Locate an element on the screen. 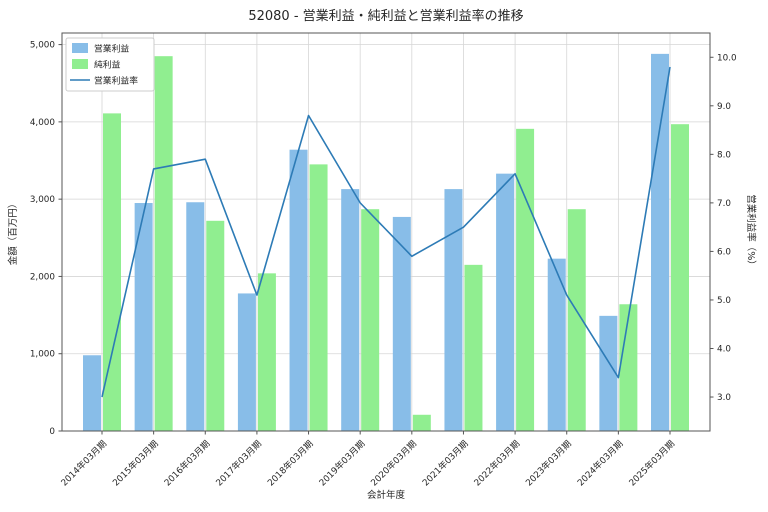 The image size is (768, 512). y-tick-label-right: 5.0 is located at coordinates (724, 301).